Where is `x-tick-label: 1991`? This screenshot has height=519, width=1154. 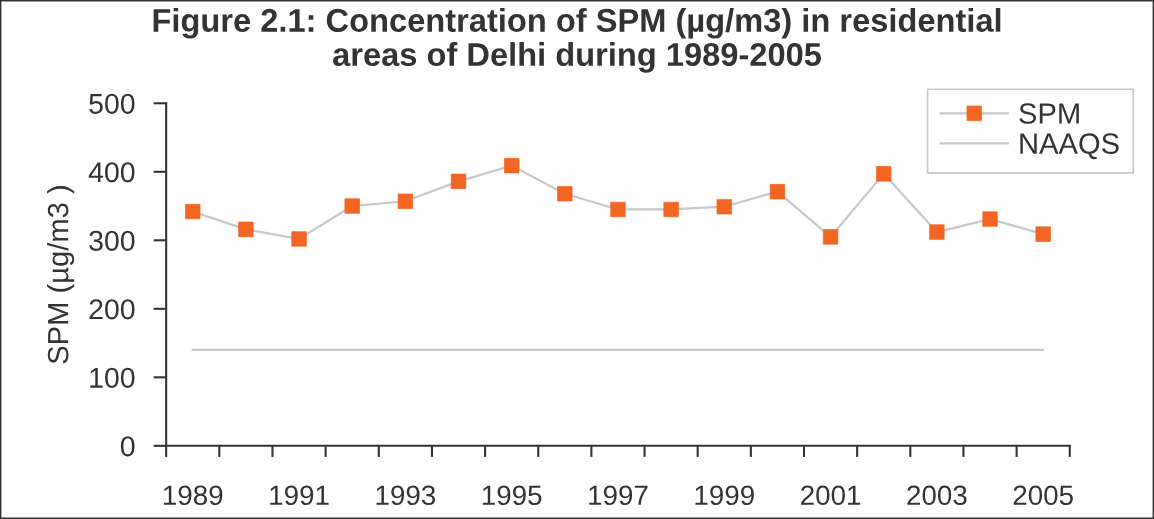 x-tick-label: 1991 is located at coordinates (299, 495).